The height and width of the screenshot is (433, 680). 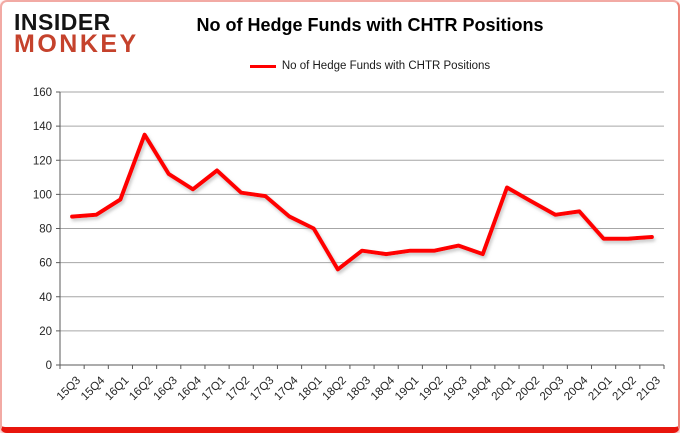 I want to click on x-tick-label: 18Q1, so click(x=310, y=389).